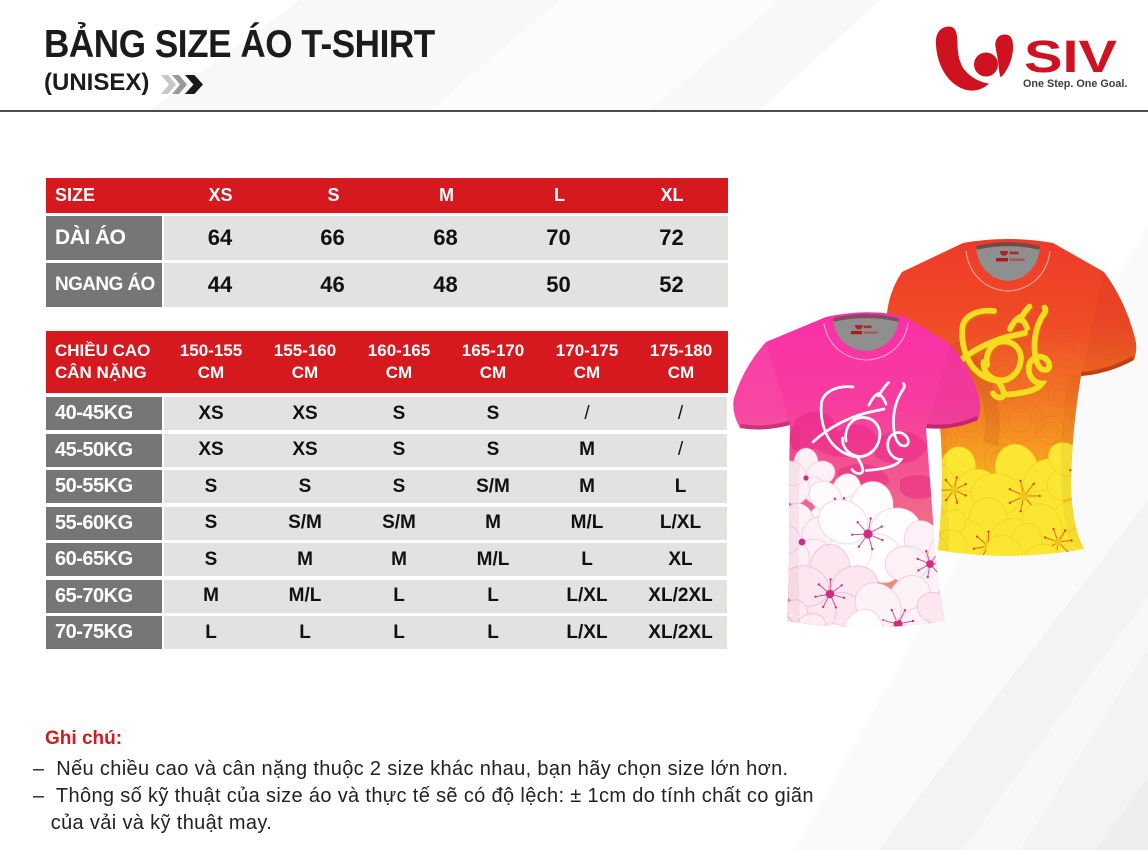 The image size is (1148, 850). I want to click on svg-text: One Step. One Goal., so click(1075, 84).